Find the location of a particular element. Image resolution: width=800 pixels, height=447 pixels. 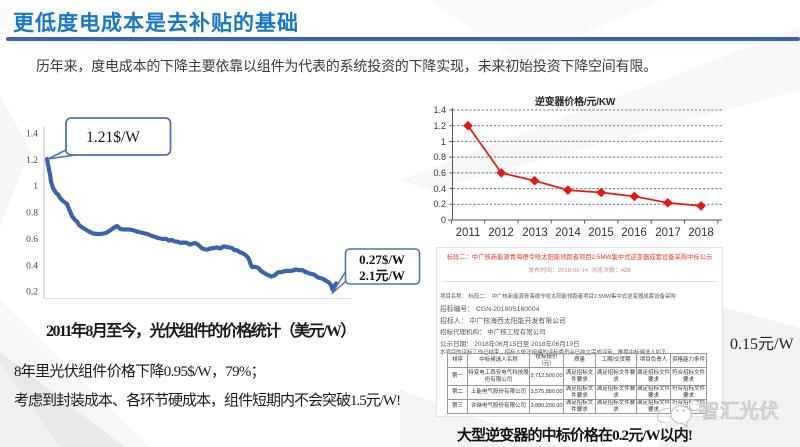

svg-text: 2014 is located at coordinates (568, 233).